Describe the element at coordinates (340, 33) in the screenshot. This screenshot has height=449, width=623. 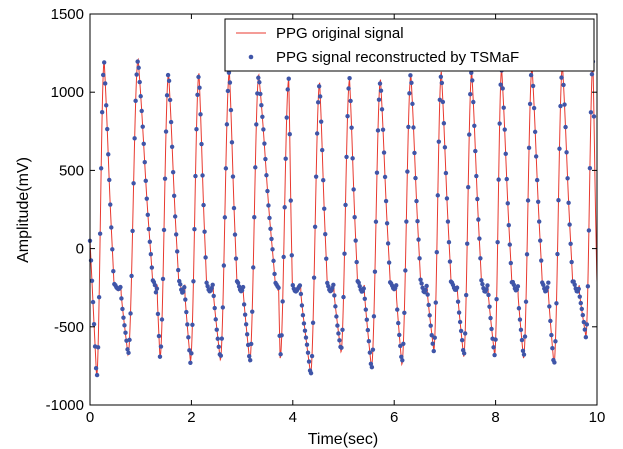
I see `legend-original-label: PPG original signal` at that location.